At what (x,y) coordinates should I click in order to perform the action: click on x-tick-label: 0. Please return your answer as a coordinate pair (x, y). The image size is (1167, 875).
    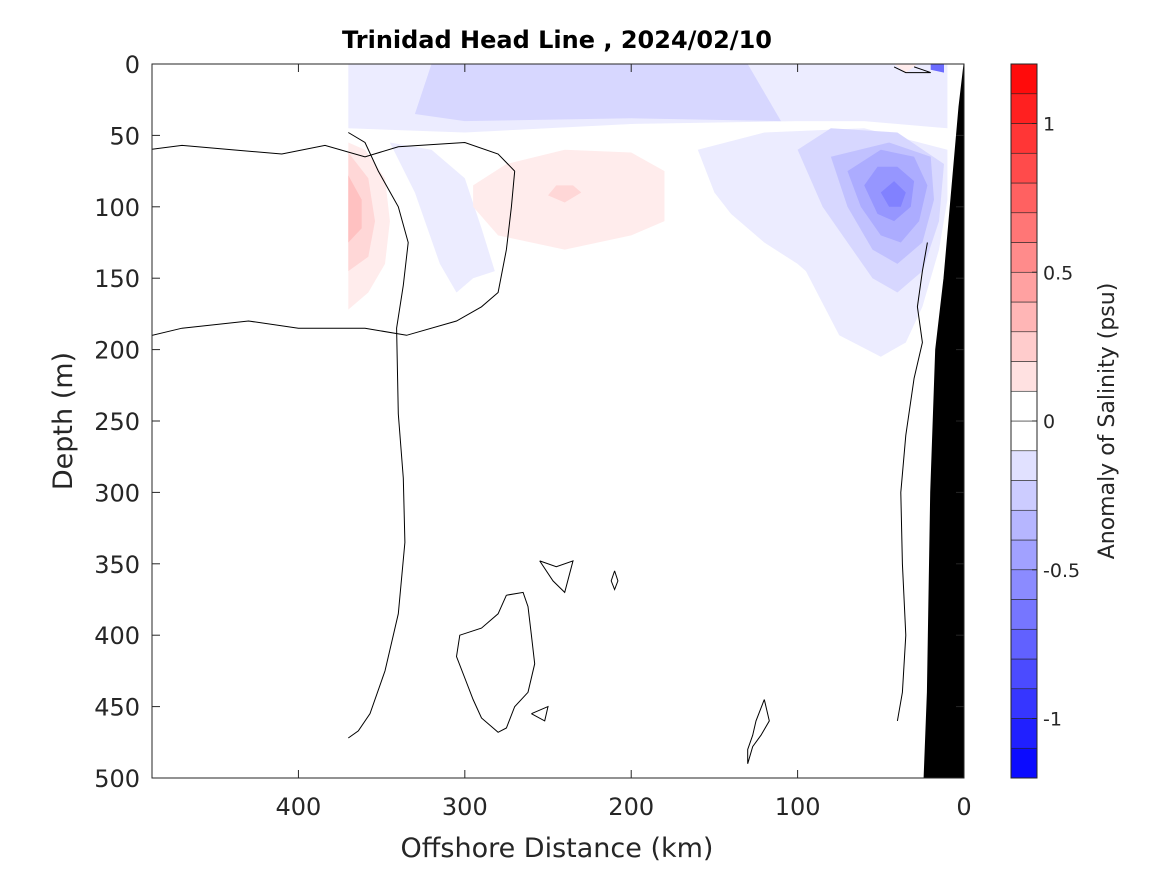
    Looking at the image, I should click on (963, 807).